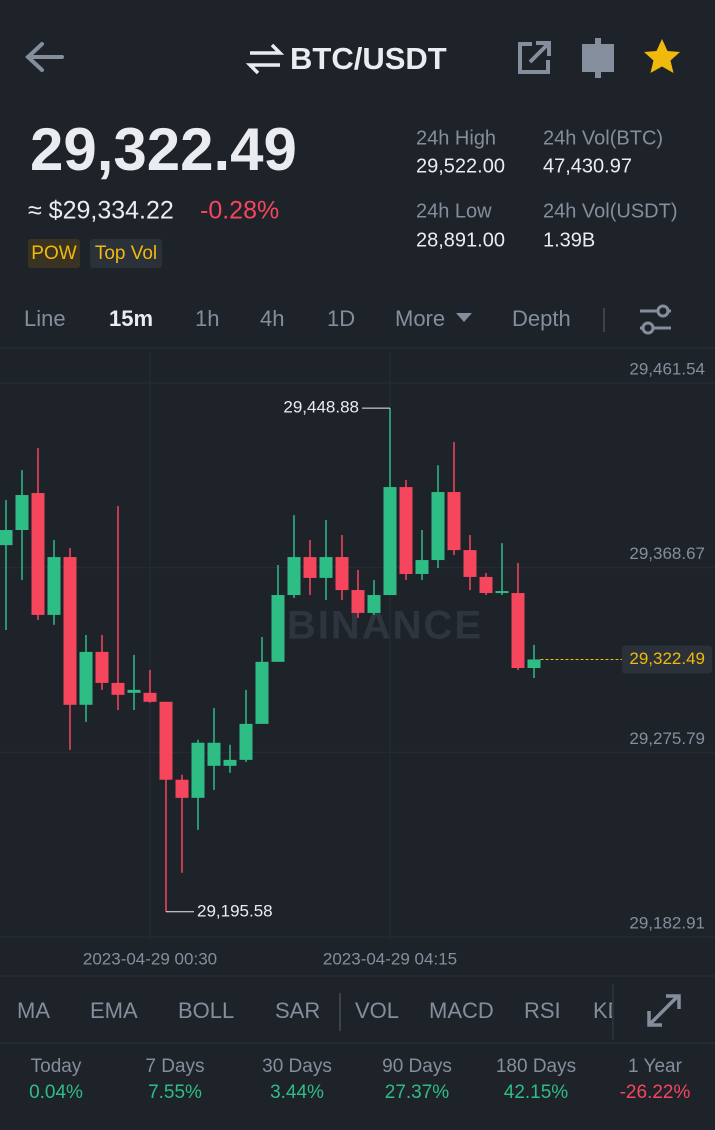 The image size is (715, 1130). Describe the element at coordinates (655, 1092) in the screenshot. I see `period-change: -26.22%` at that location.